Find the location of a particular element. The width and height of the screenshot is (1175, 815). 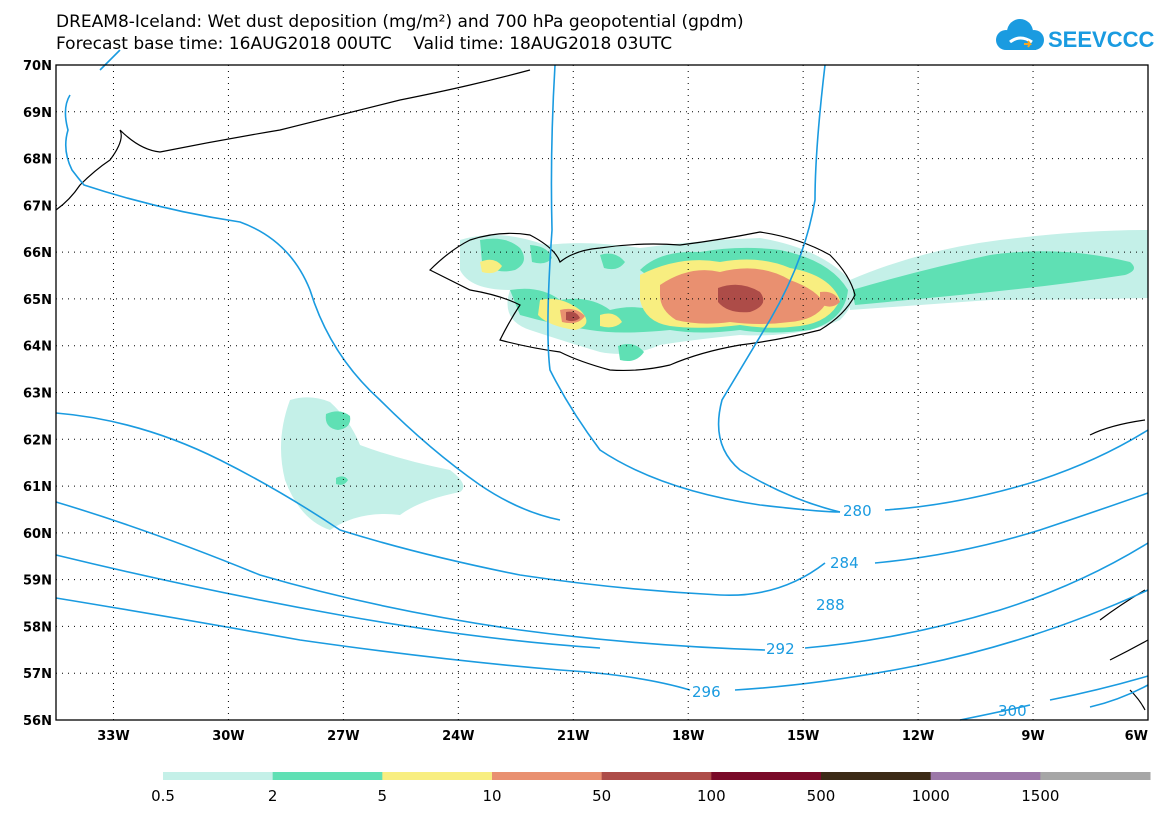

contour-labels: 280 284 288 292 296 300 is located at coordinates (859, 611).